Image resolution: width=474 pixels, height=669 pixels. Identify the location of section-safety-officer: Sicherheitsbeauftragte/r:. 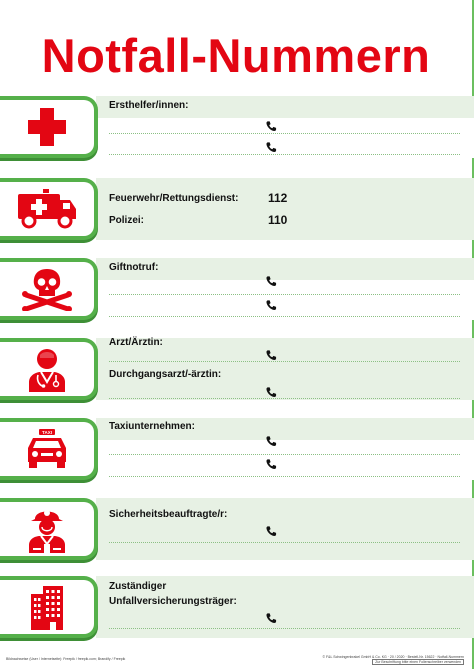
(237, 529).